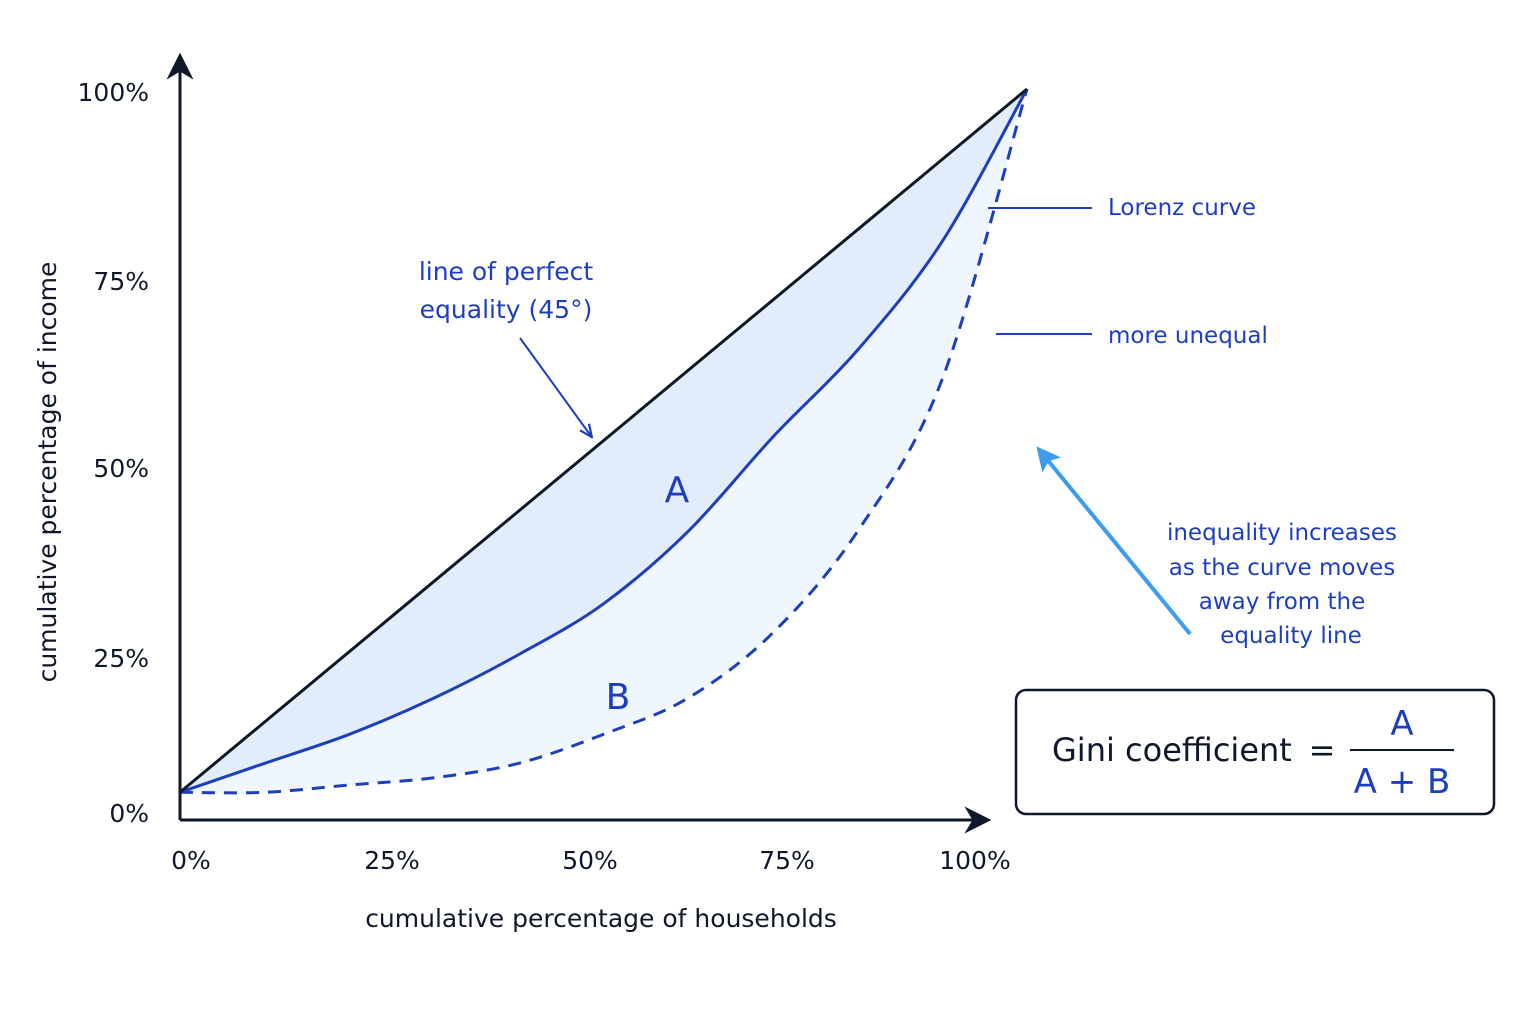 This screenshot has height=1024, width=1536. What do you see at coordinates (1182, 208) in the screenshot?
I see `lorenz-curve-label: Lorenz curve` at bounding box center [1182, 208].